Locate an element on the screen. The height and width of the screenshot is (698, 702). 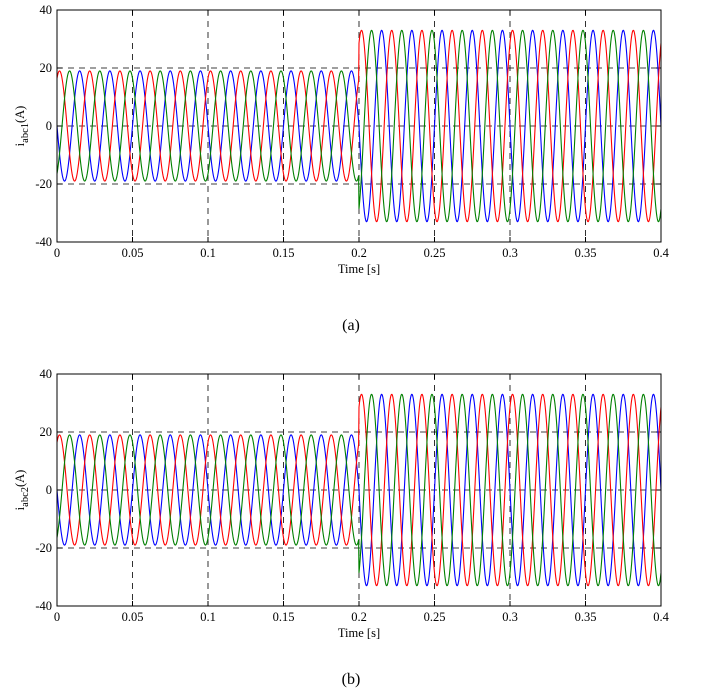
y-axis-label: iabc2(A) is located at coordinates (22, 490).